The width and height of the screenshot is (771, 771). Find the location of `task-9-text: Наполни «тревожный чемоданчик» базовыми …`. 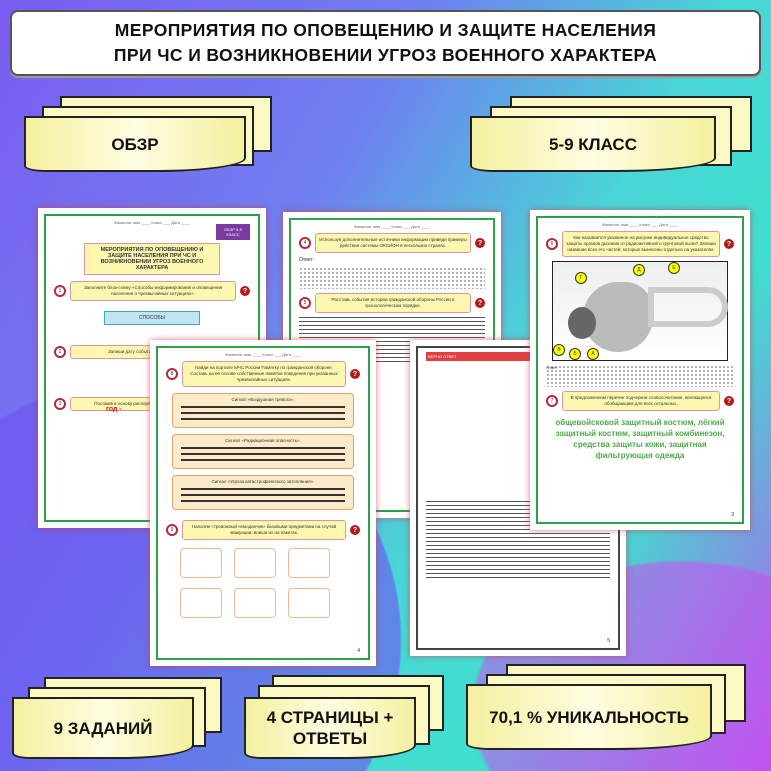

task-9-text: Наполни «тревожный чемоданчик» базовыми … is located at coordinates (264, 530).